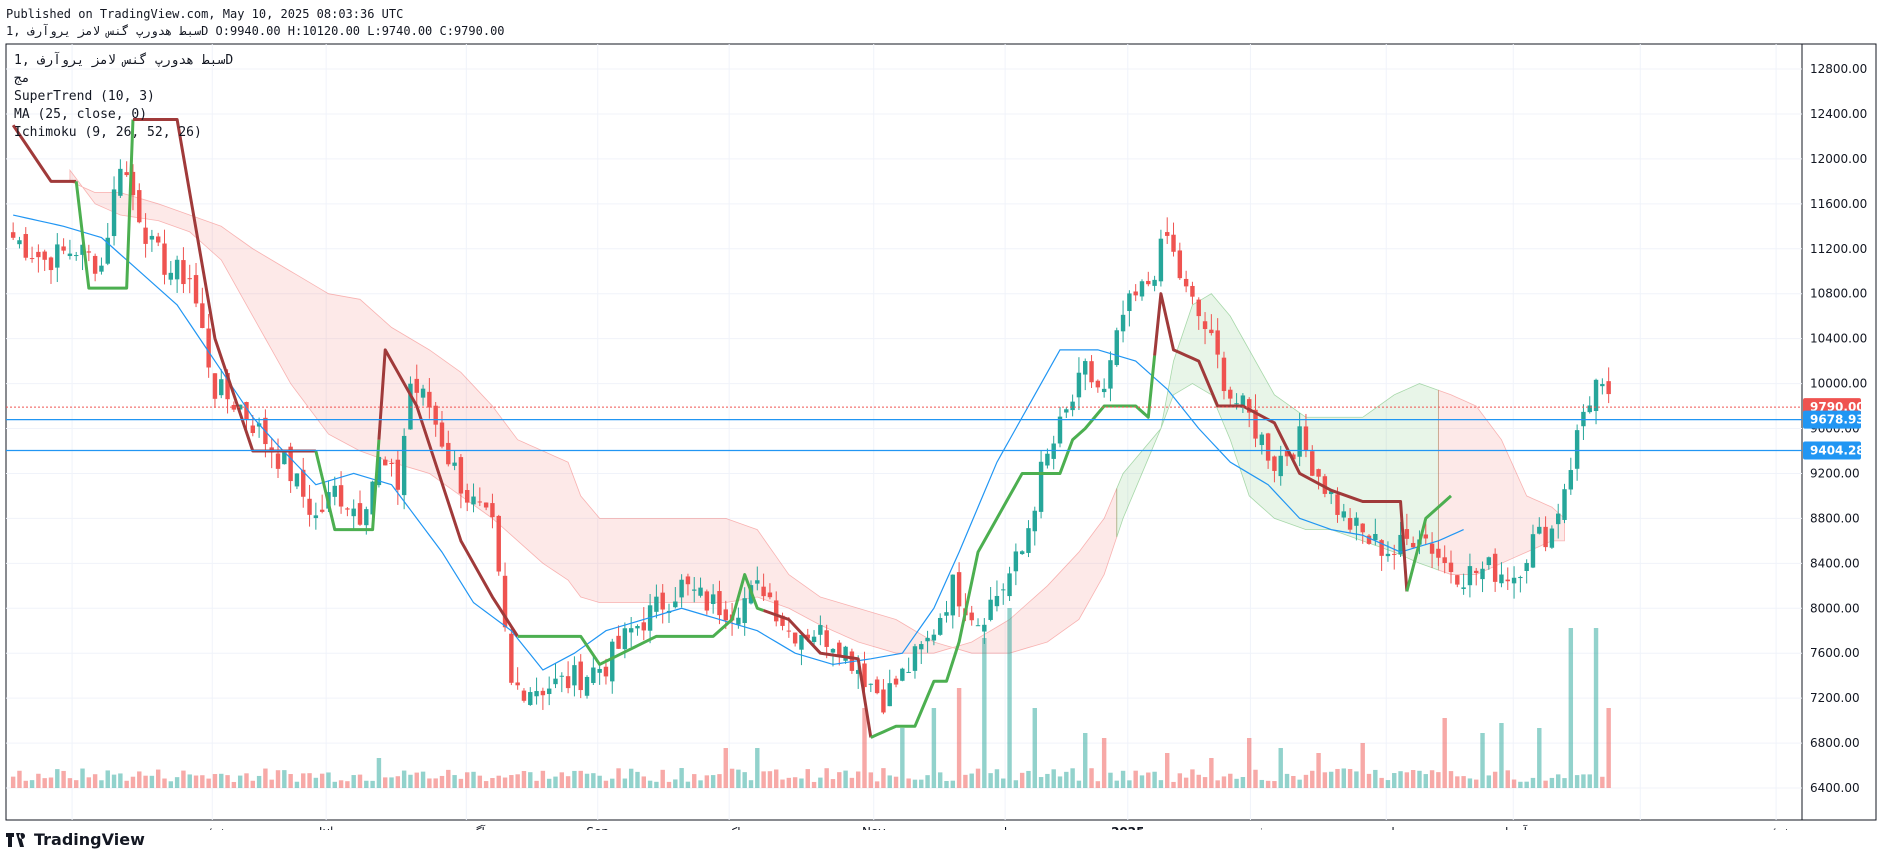  I want to click on legend-ichimoku: Ichimoku (9, 26, 52, 26), so click(108, 132).